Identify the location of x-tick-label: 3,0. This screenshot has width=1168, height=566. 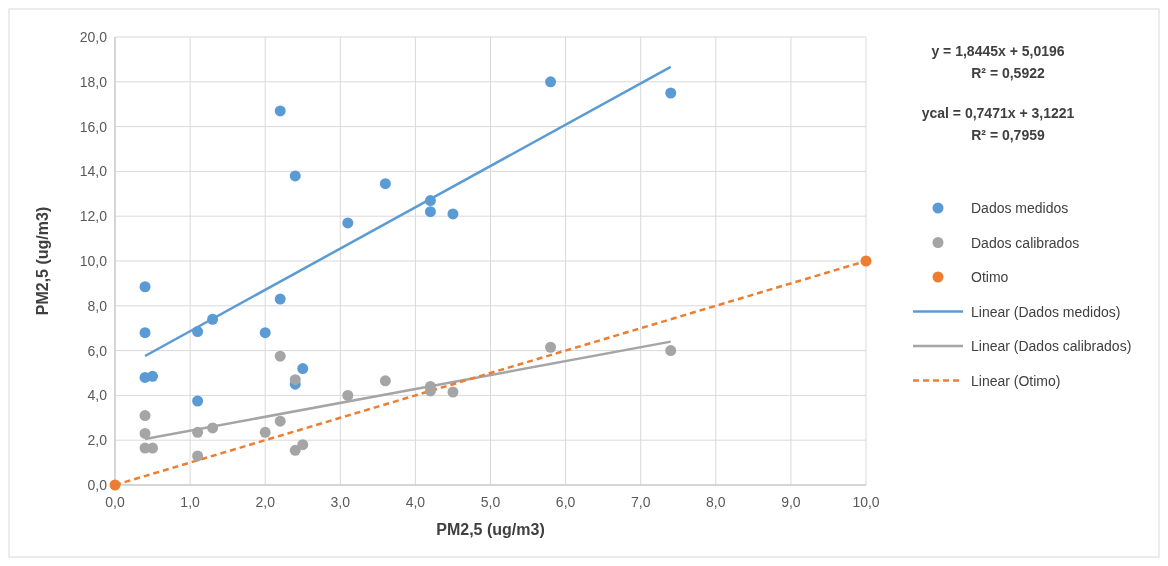
(340, 502).